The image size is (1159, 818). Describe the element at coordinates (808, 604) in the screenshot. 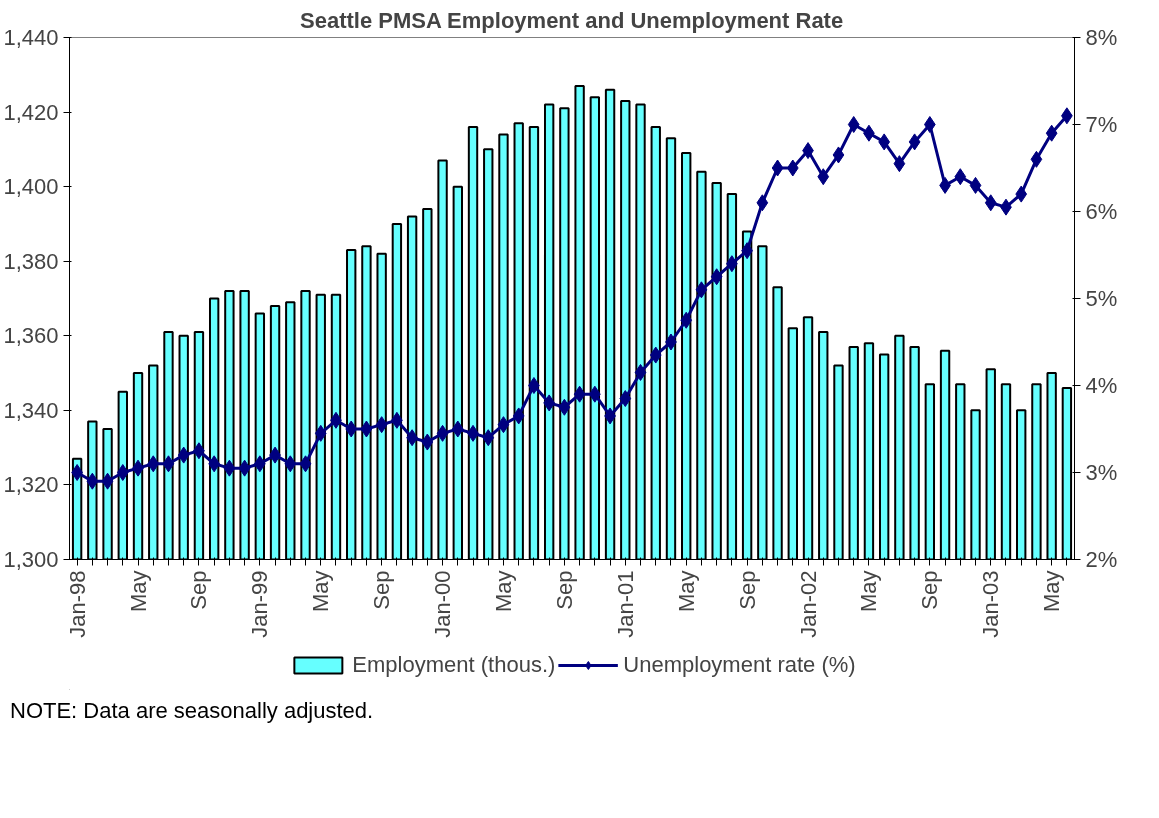

I see `x-tick-label: Jan-02` at that location.